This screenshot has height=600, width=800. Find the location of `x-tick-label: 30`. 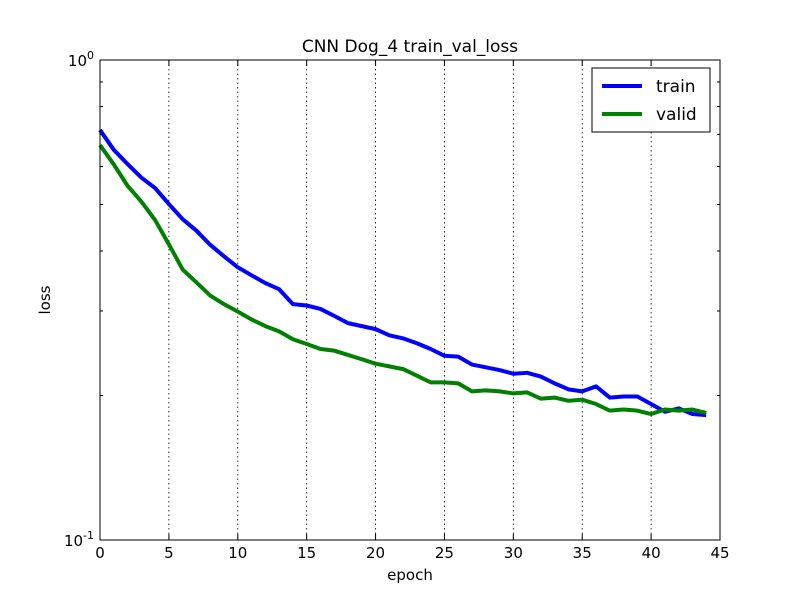

x-tick-label: 30 is located at coordinates (513, 553).